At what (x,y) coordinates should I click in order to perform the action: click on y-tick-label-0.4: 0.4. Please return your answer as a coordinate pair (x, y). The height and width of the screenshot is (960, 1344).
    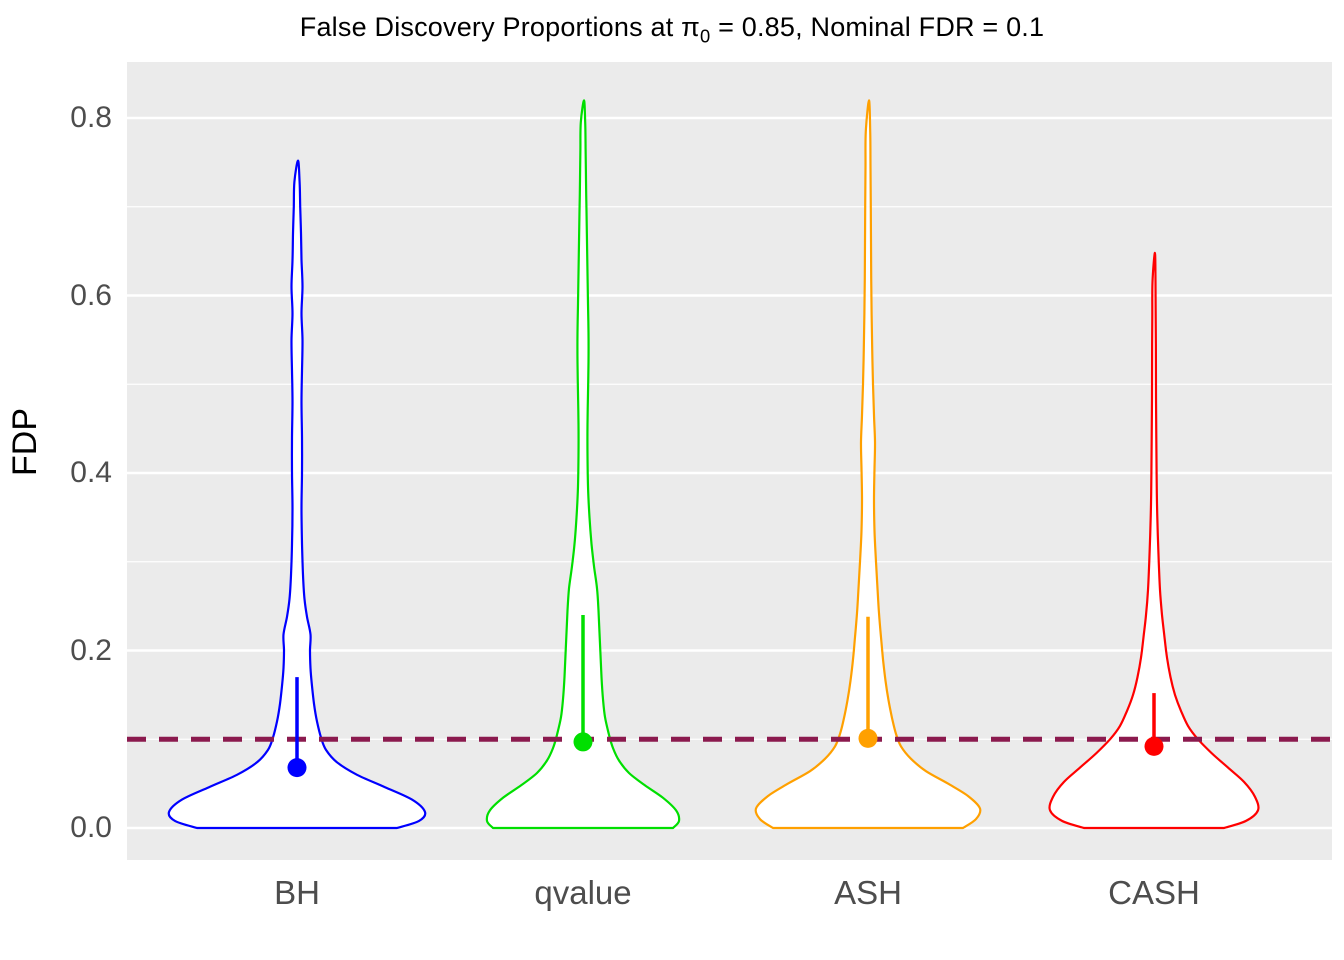
    Looking at the image, I should click on (91, 472).